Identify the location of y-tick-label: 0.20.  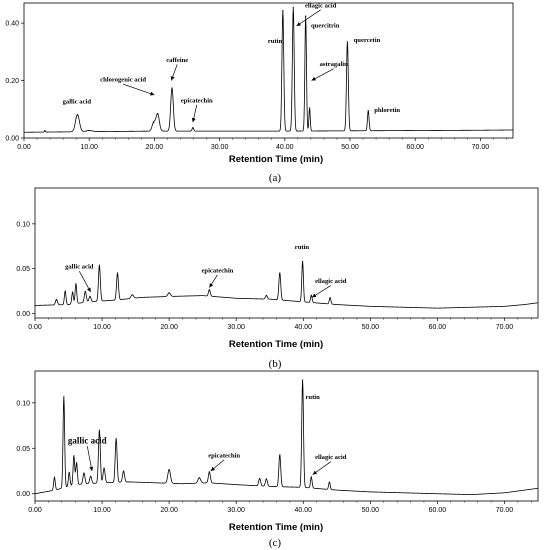
(12, 81).